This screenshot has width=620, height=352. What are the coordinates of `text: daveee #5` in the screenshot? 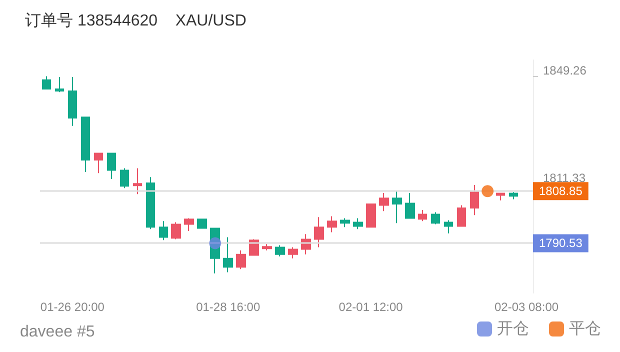 It's located at (57, 332).